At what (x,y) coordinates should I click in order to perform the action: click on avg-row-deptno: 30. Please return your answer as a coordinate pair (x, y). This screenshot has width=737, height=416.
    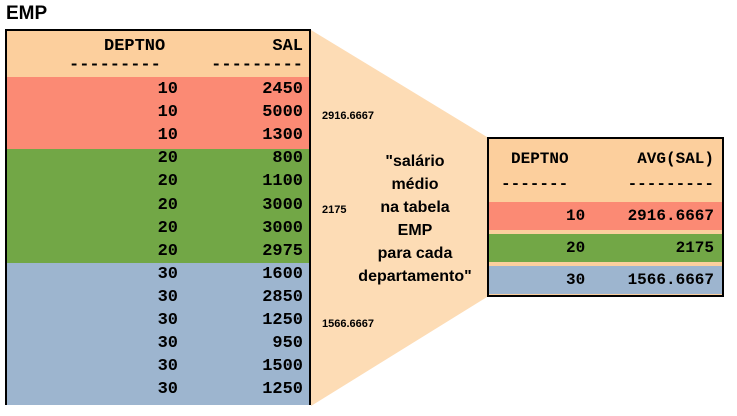
    Looking at the image, I should click on (576, 280).